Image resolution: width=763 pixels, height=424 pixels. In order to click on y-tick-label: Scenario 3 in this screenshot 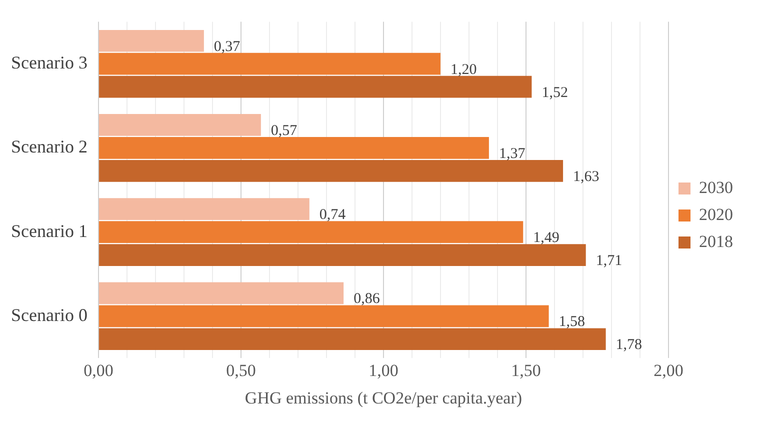, I will do `click(49, 62)`.